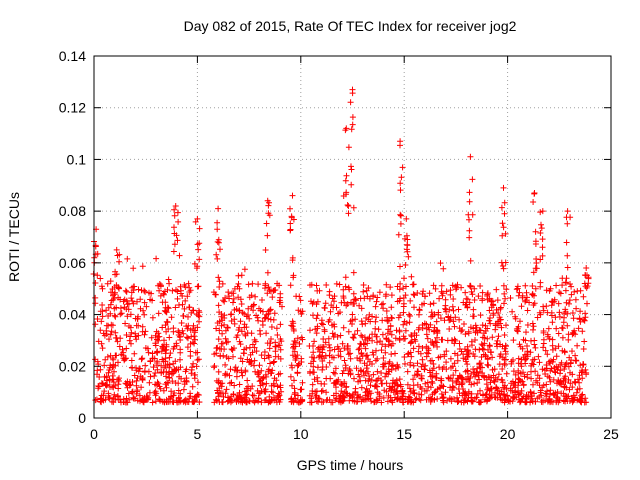 This screenshot has height=480, width=640. What do you see at coordinates (198, 434) in the screenshot?
I see `x-tick-label: 5` at bounding box center [198, 434].